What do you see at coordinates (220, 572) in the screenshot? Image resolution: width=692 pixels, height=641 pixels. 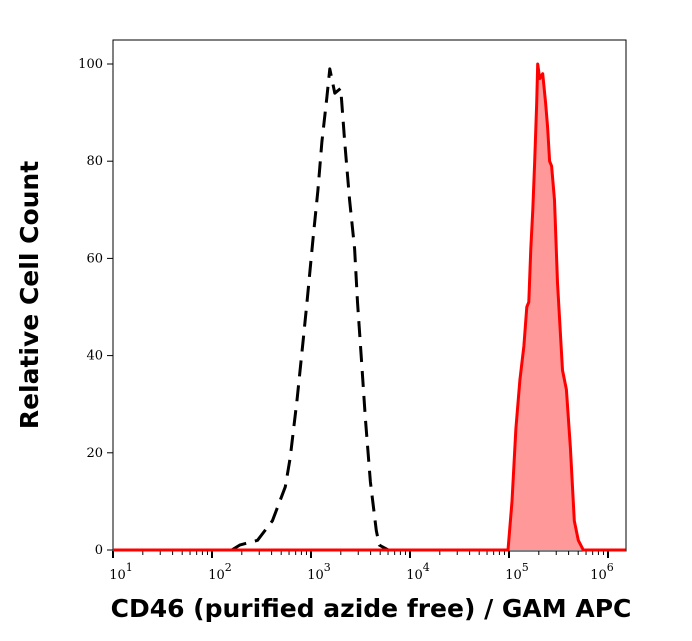 I see `x-tick-label: 10²` at bounding box center [220, 572].